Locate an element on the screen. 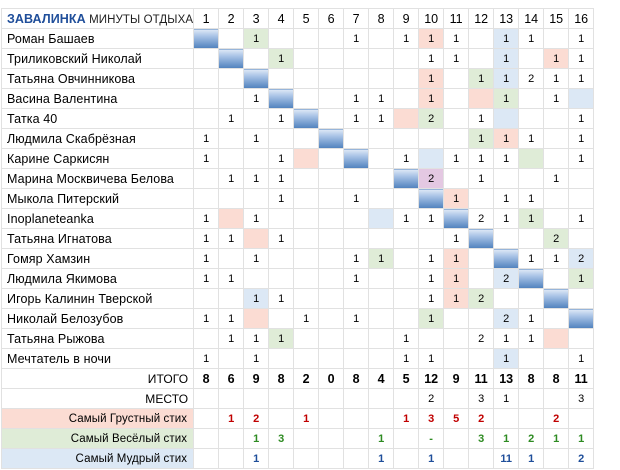  participant-name: Марина Москвичева Белова is located at coordinates (97, 178).